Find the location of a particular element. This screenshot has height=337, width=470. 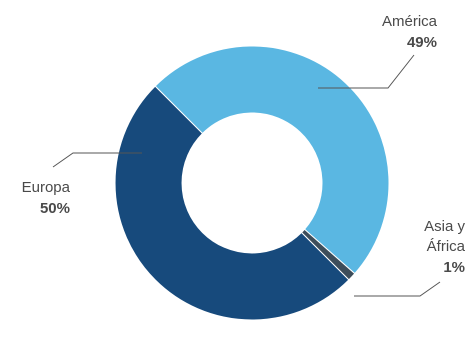

leader-line-america is located at coordinates (366, 71).